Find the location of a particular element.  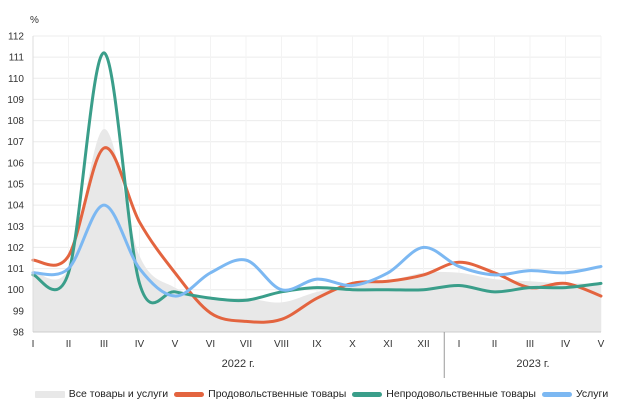

legend-label: Продовольственные товары is located at coordinates (277, 394).